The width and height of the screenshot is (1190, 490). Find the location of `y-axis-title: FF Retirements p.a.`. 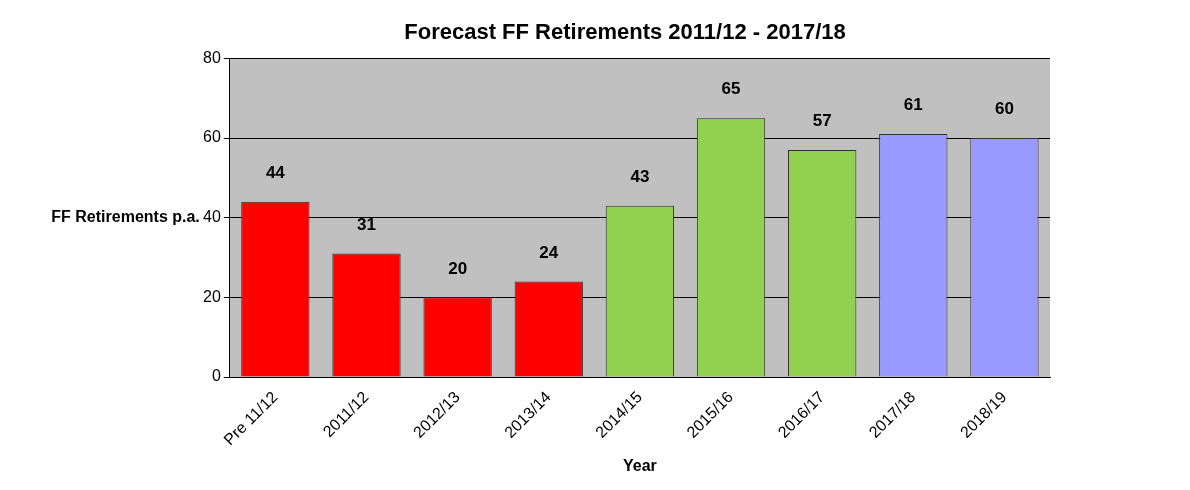

y-axis-title: FF Retirements p.a. is located at coordinates (125, 217).